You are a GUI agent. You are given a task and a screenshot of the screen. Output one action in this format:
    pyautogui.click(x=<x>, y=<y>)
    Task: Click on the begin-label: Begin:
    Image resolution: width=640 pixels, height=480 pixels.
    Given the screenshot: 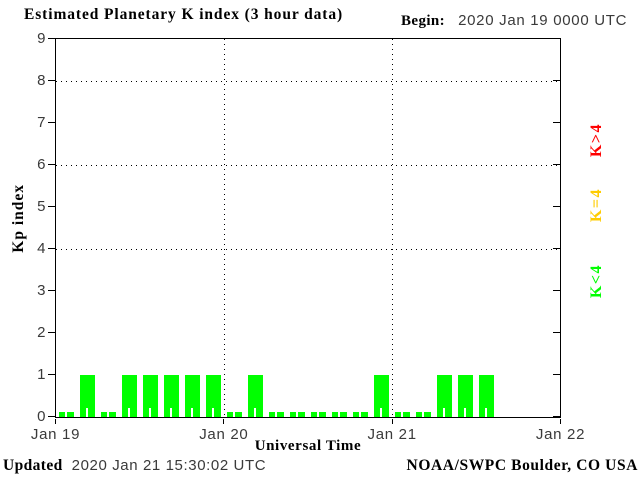 What is the action you would take?
    pyautogui.click(x=423, y=21)
    